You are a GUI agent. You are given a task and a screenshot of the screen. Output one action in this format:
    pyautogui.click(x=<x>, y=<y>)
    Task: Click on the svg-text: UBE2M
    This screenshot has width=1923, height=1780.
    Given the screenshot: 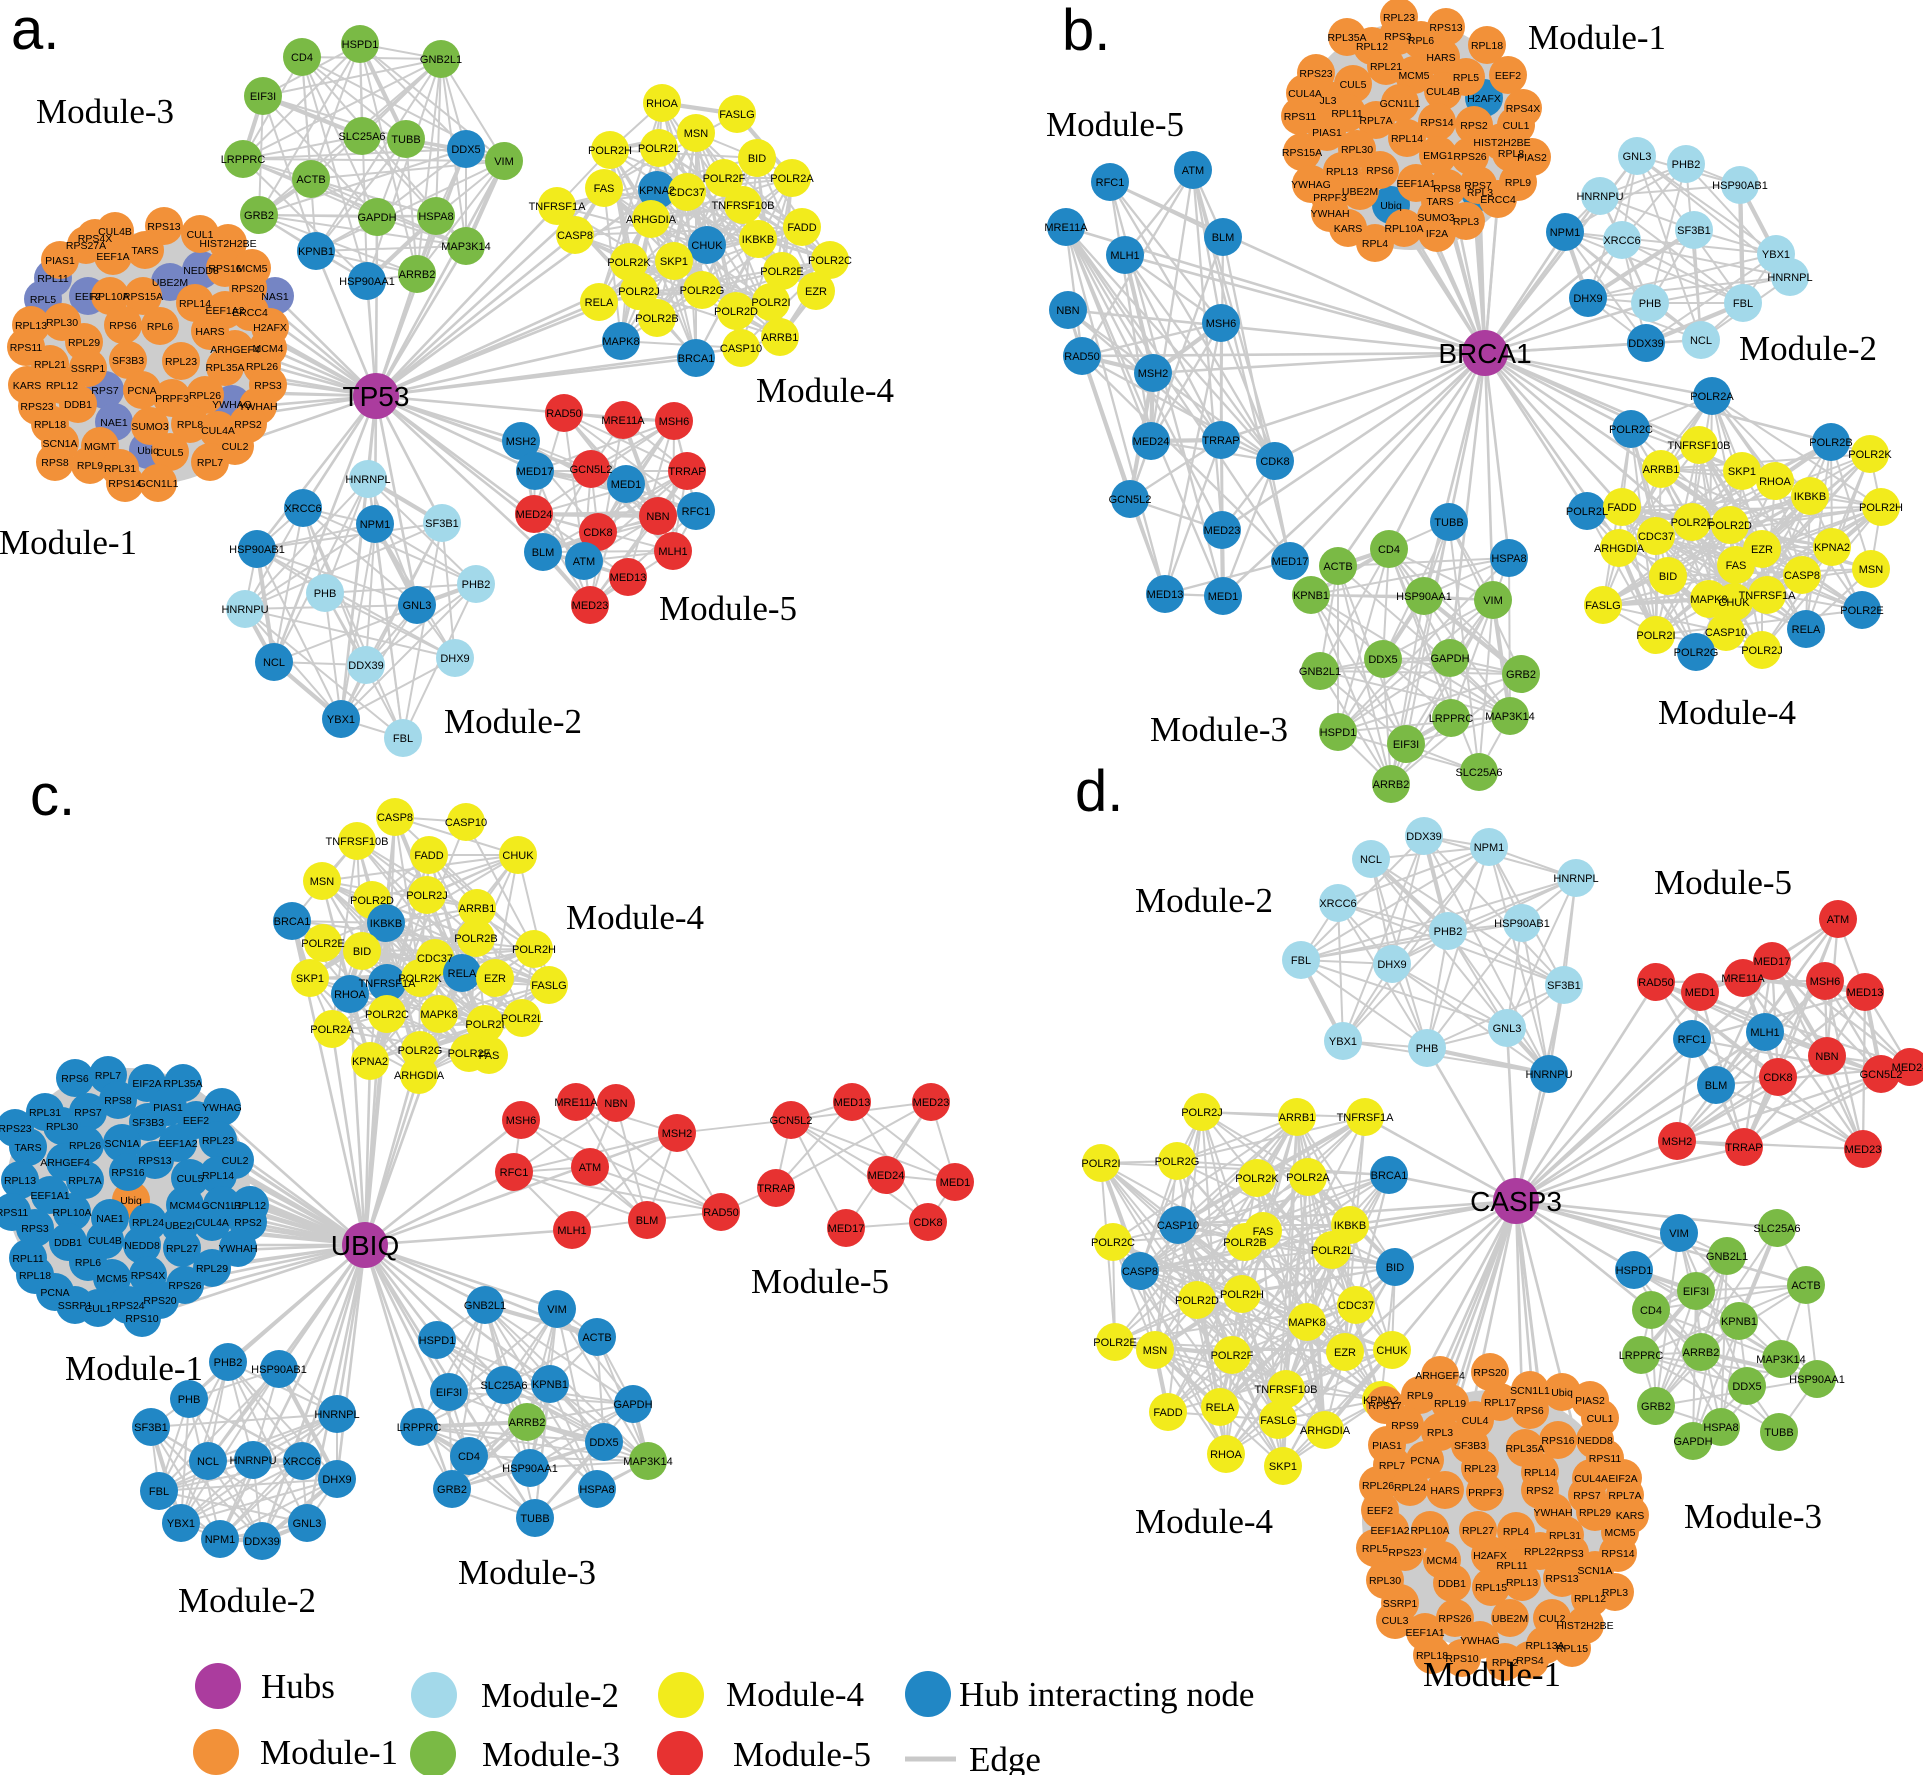 What is the action you would take?
    pyautogui.click(x=1360, y=192)
    